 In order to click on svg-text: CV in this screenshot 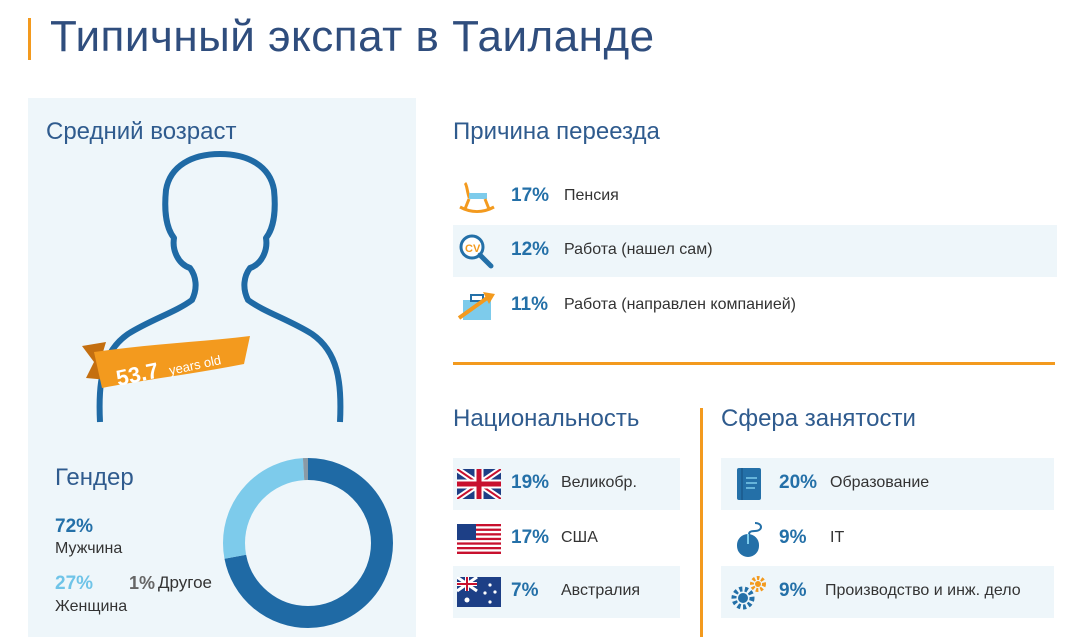, I will do `click(473, 249)`.